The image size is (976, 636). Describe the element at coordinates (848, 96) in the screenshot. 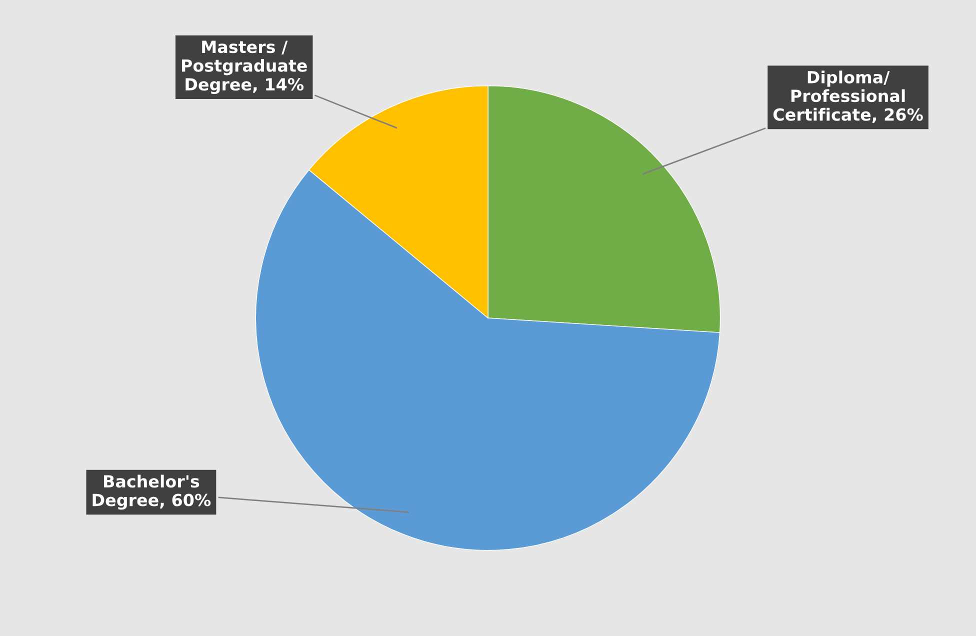

I see `slice-label: Diploma/ Professional Certificate, 26%` at that location.